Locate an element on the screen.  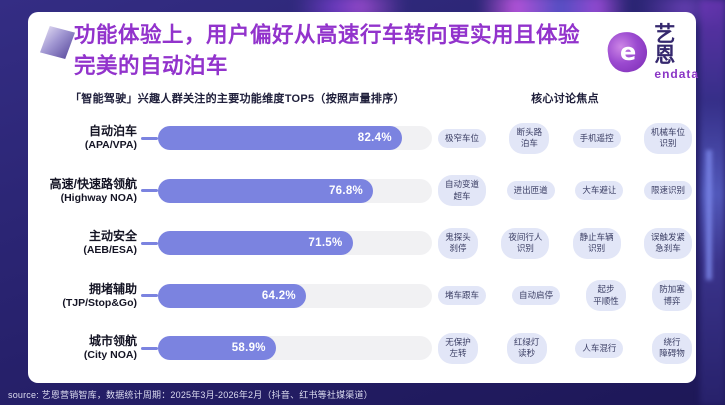
brand-logo: e 艺恩 endata is located at coordinates (652, 52).